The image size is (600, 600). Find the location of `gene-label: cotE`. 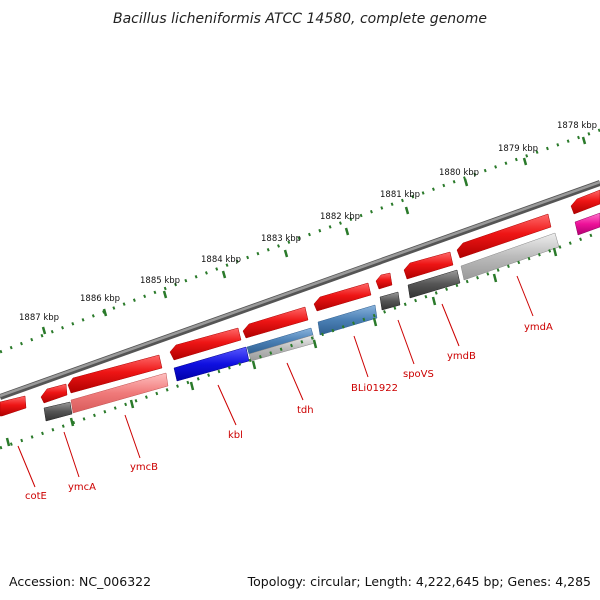

gene-label: cotE is located at coordinates (36, 496).